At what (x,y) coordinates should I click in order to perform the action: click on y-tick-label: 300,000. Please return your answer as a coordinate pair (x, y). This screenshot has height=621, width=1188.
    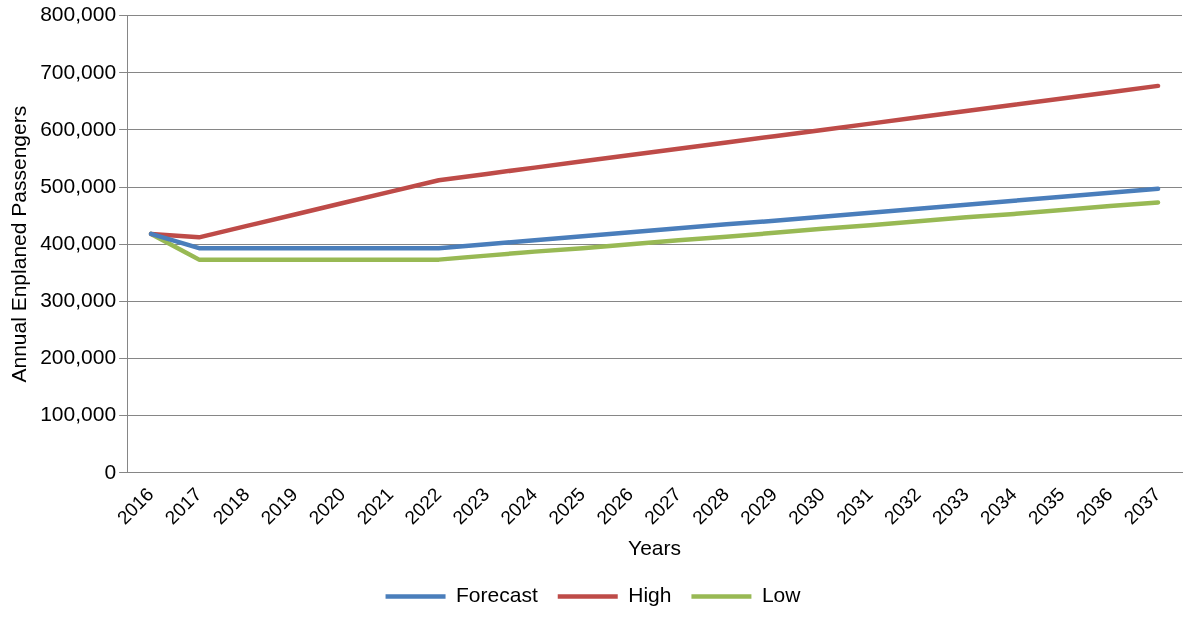
    Looking at the image, I should click on (78, 300).